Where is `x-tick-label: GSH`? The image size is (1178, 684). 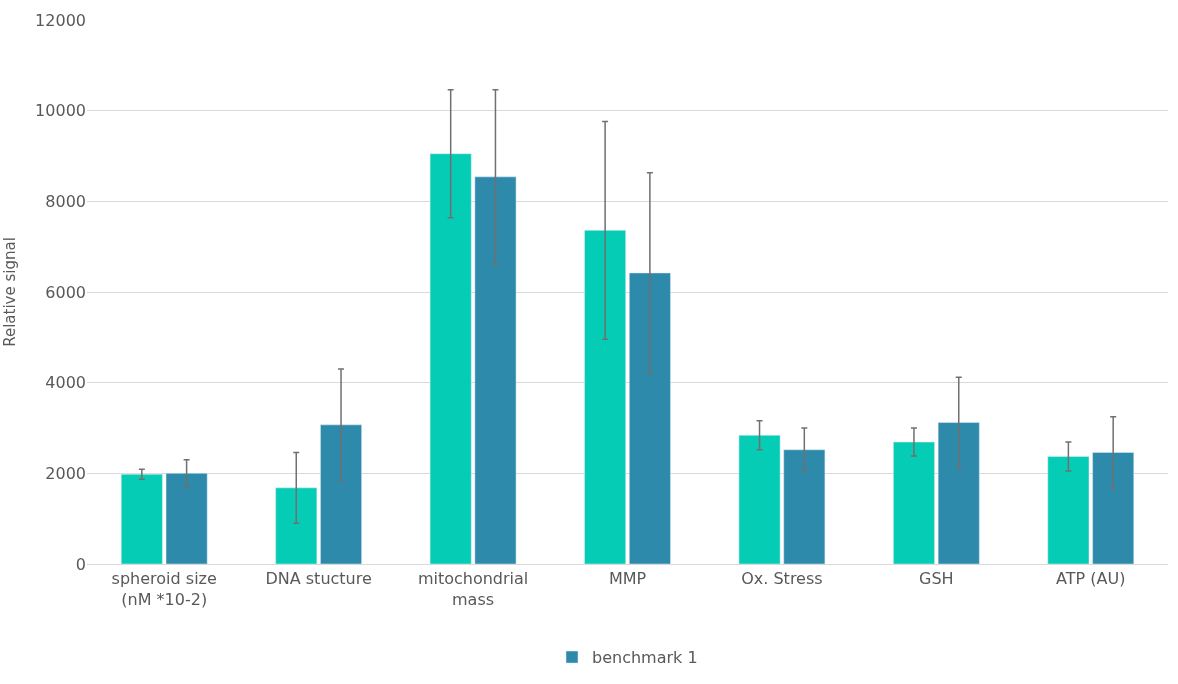 x-tick-label: GSH is located at coordinates (936, 579).